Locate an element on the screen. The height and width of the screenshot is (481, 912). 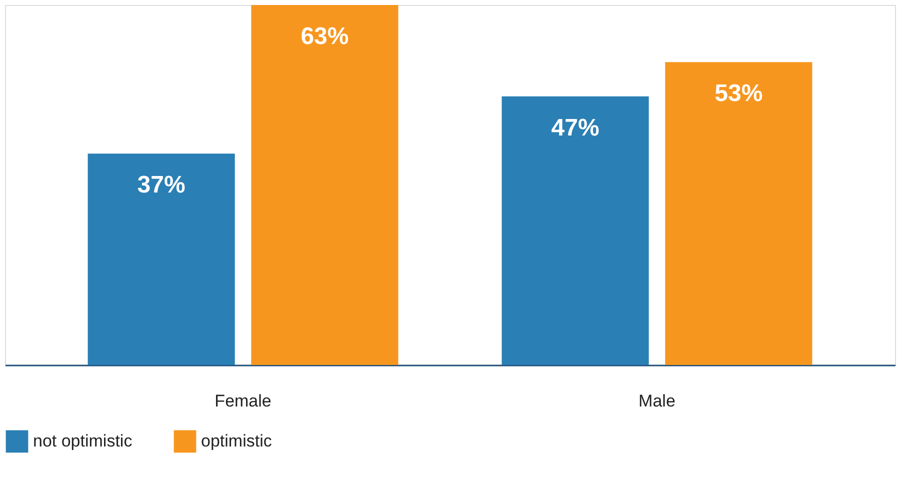
data-label: 53% is located at coordinates (738, 94).